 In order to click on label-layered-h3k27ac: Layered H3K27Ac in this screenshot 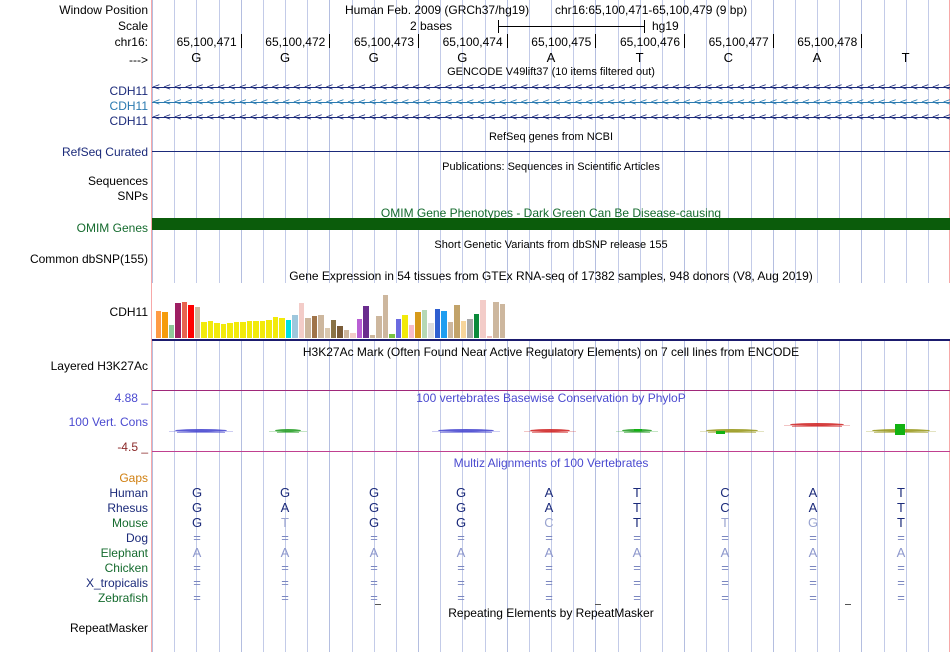, I will do `click(99, 366)`.